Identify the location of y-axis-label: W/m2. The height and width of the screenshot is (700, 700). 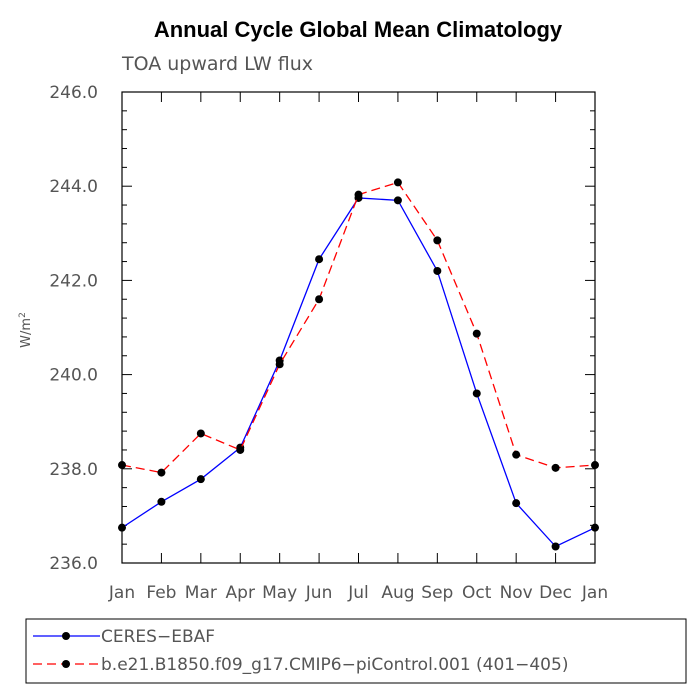
(26, 330).